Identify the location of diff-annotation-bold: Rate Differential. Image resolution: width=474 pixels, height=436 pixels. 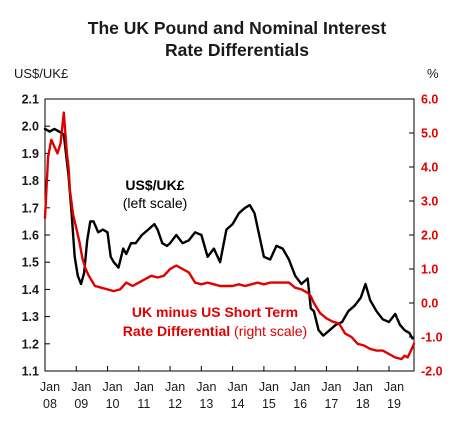
(176, 331).